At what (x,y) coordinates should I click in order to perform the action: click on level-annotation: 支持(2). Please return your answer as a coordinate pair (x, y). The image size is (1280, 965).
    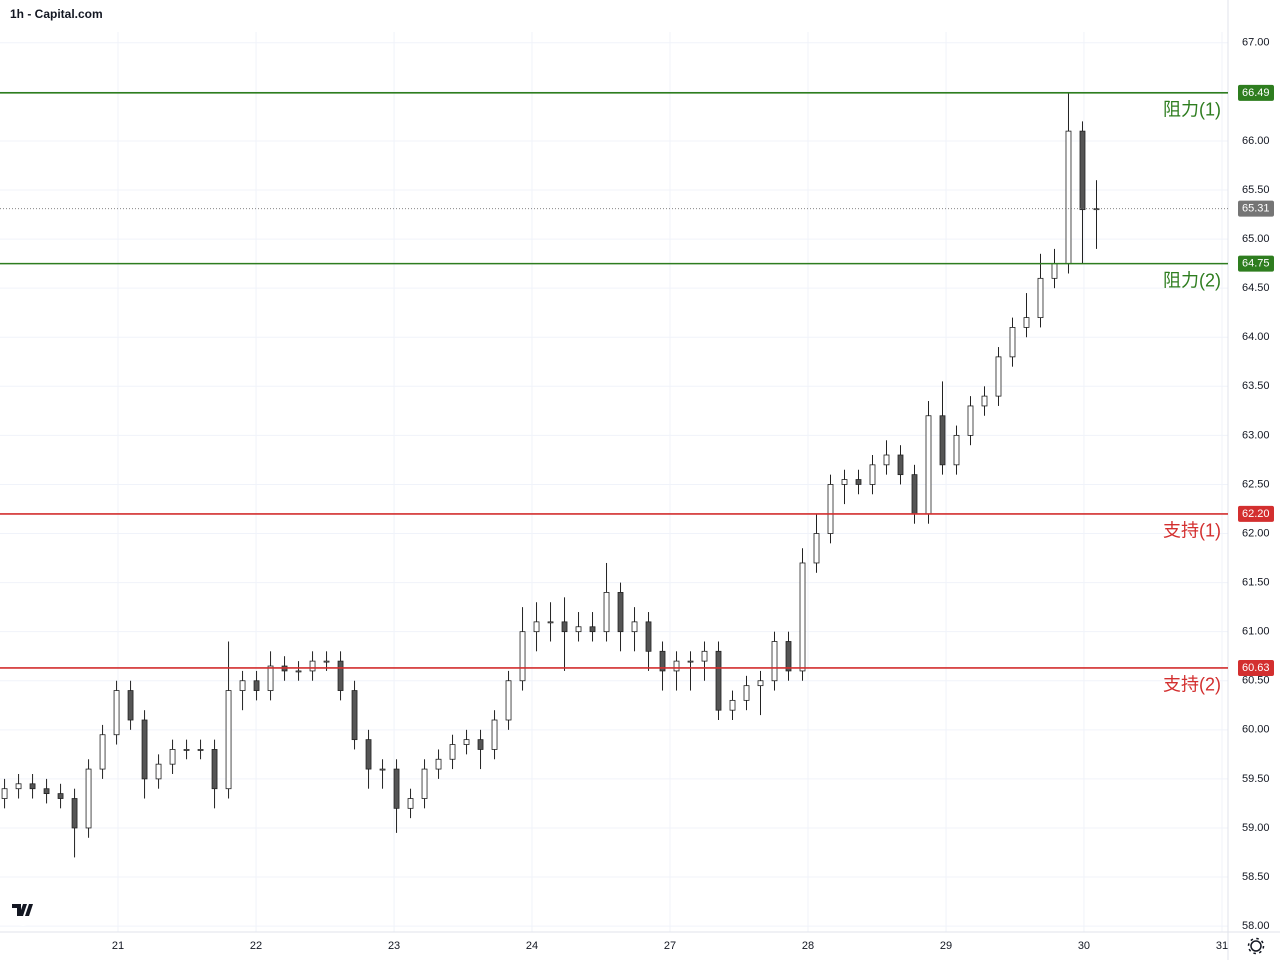
    Looking at the image, I should click on (1192, 685).